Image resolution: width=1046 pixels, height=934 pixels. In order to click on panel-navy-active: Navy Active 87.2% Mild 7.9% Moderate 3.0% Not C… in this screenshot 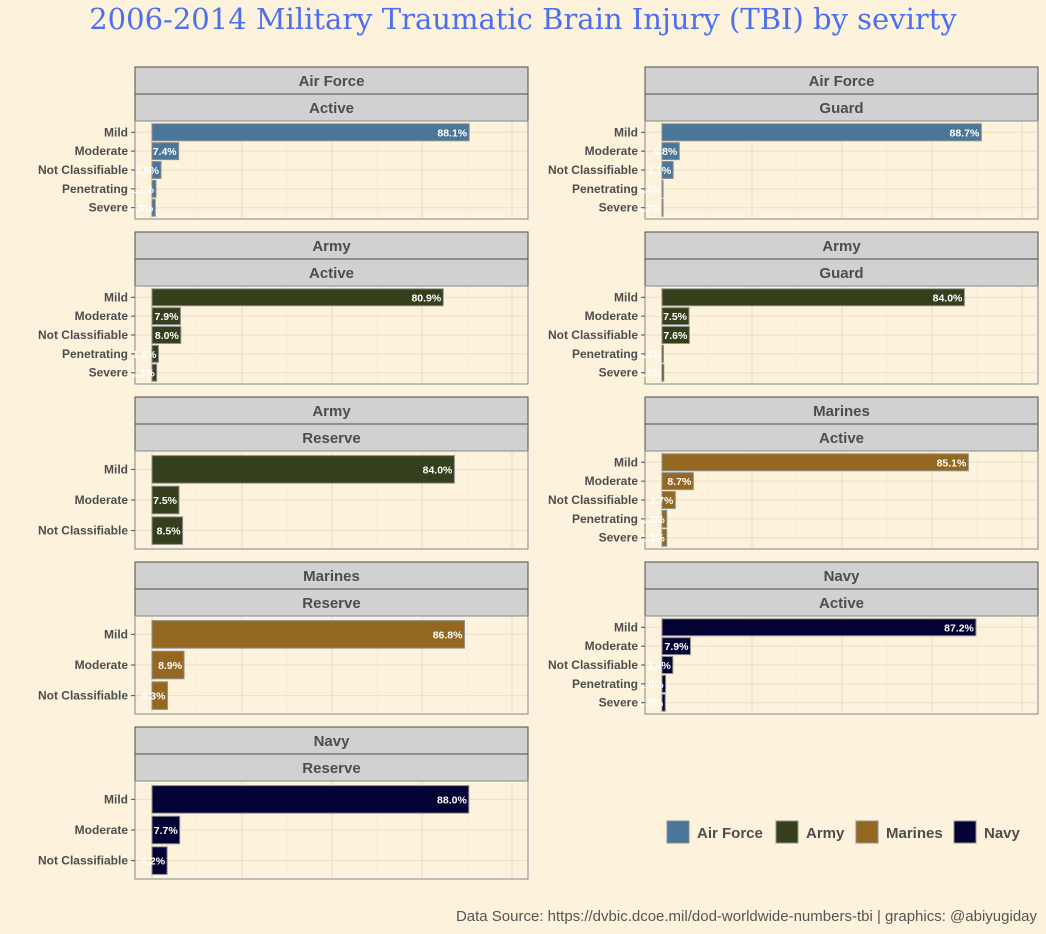, I will do `click(793, 638)`.